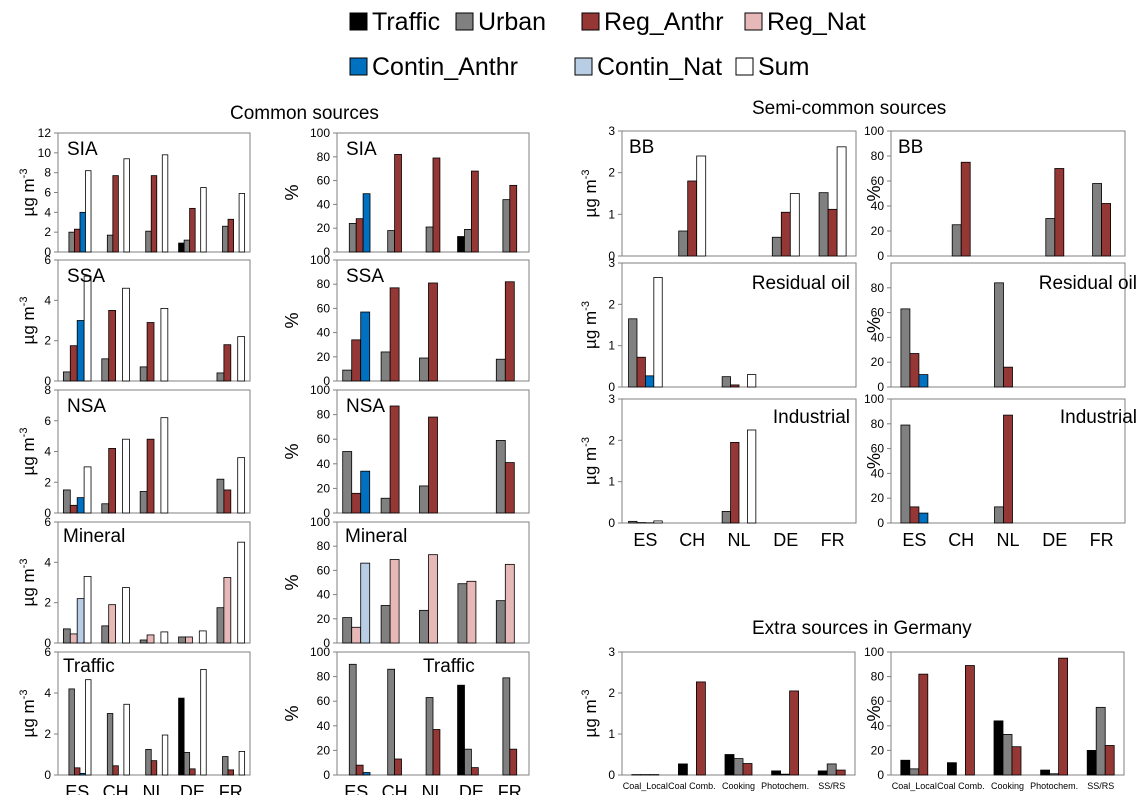 Image resolution: width=1137 pixels, height=795 pixels. I want to click on bar-traffic-photochem, so click(776, 773).